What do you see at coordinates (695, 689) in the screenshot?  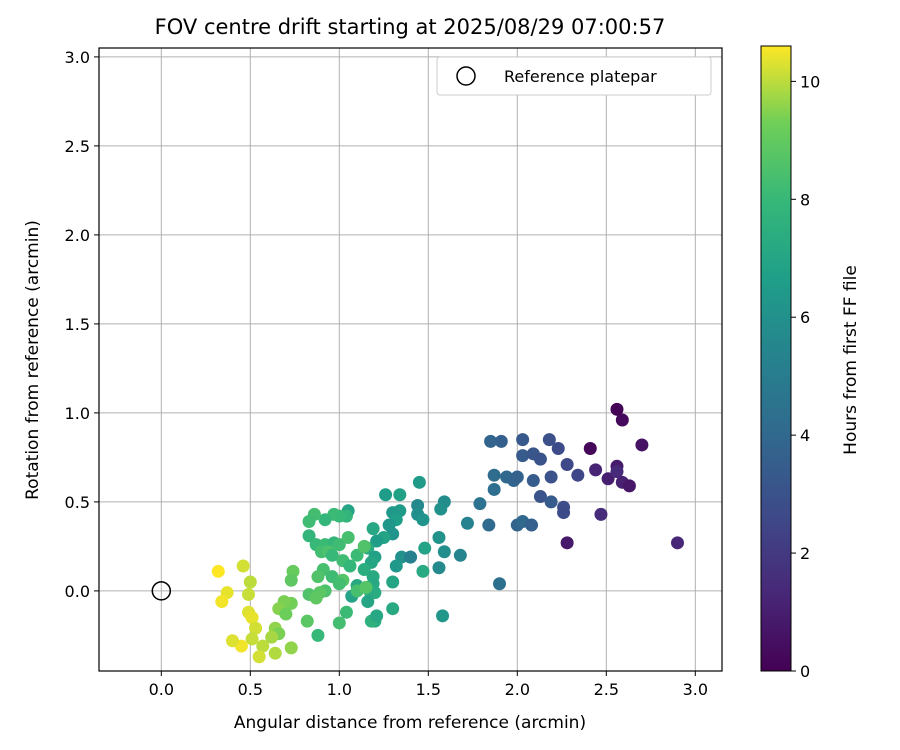 I see `x-tick-label: 3.0` at bounding box center [695, 689].